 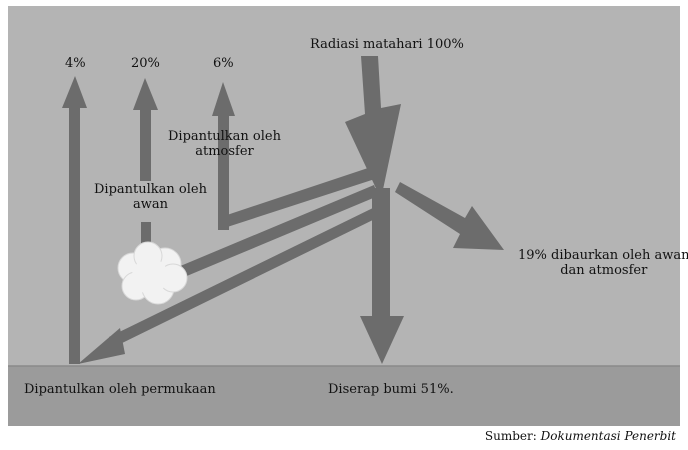 What do you see at coordinates (223, 172) in the screenshot?
I see `atmosphere-reflect-shaft` at bounding box center [223, 172].